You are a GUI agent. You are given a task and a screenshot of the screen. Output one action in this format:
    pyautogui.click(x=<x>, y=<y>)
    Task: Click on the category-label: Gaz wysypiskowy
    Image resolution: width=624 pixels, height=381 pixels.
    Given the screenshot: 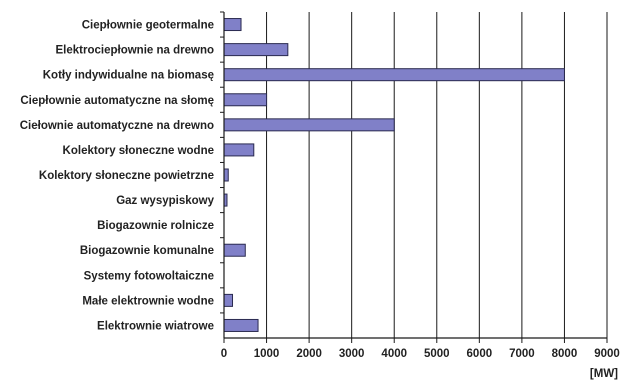 What is the action you would take?
    pyautogui.click(x=165, y=201)
    